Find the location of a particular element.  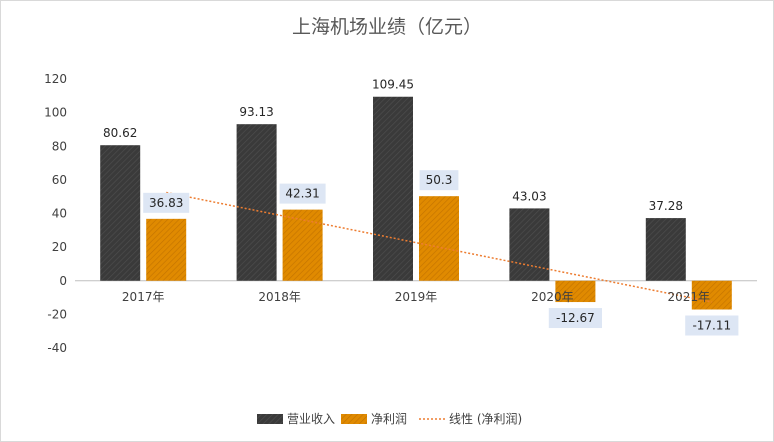

legend-swatch-profit is located at coordinates (354, 419).